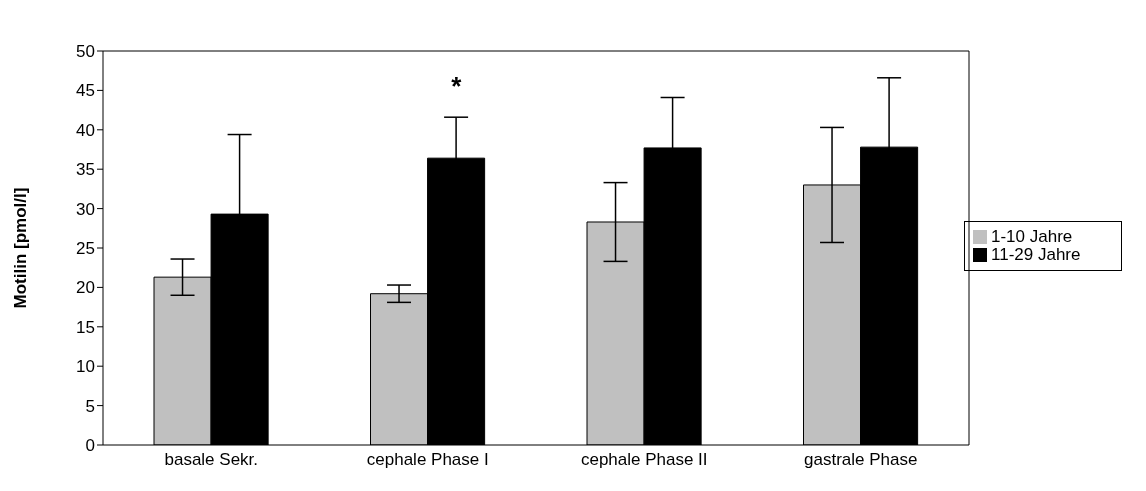  I want to click on annotation: *, so click(457, 86).